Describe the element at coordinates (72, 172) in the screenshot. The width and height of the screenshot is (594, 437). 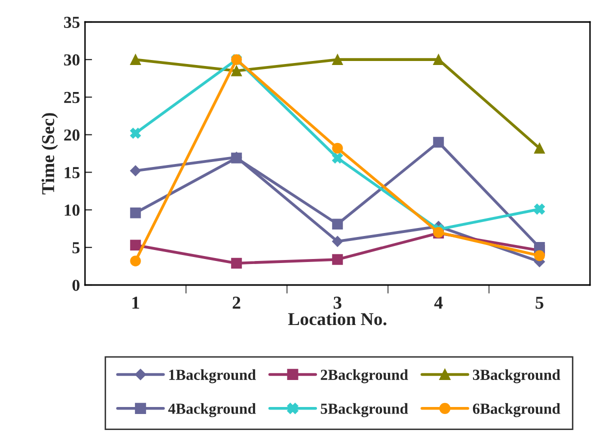
I see `y-tick-label: 15` at that location.